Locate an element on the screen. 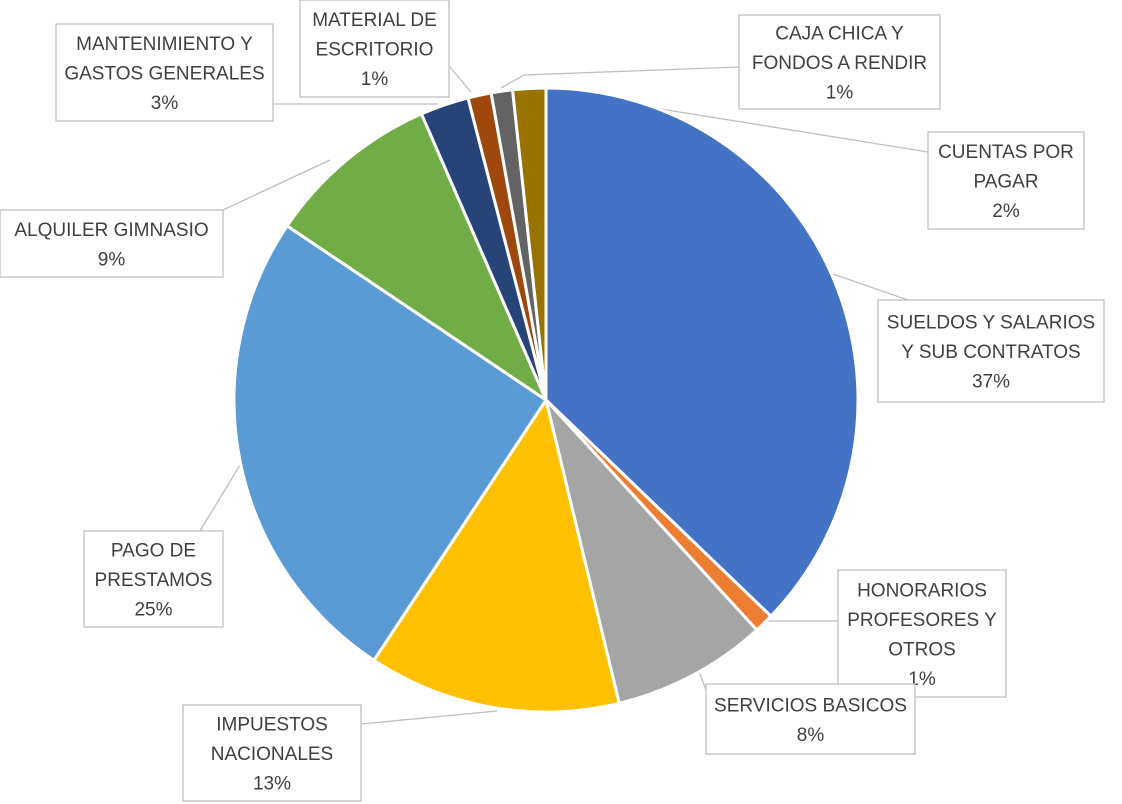 The height and width of the screenshot is (804, 1122). category-label: NACIONALES is located at coordinates (272, 754).